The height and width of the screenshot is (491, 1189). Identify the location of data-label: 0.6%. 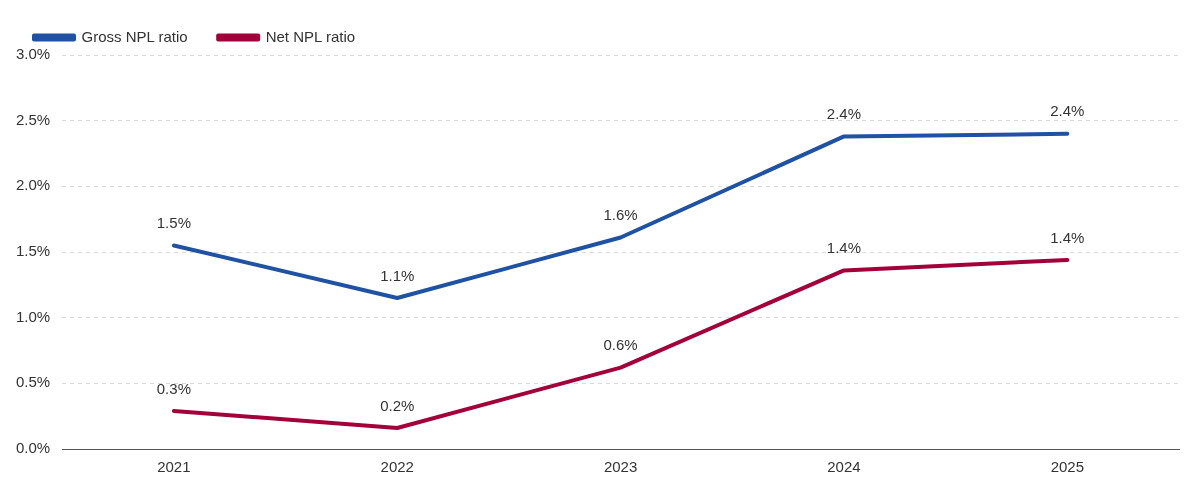
(620, 345).